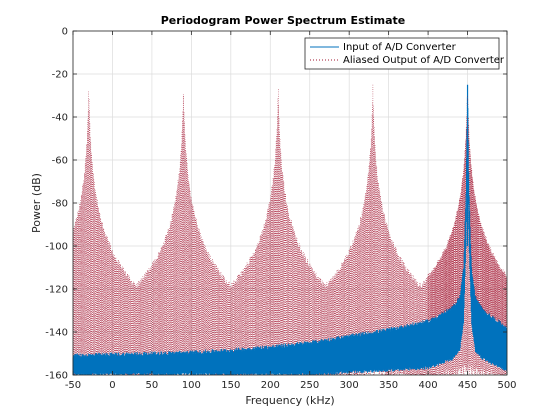 Image resolution: width=560 pixels, height=420 pixels. Describe the element at coordinates (73, 385) in the screenshot. I see `x-tick-label: -50` at that location.